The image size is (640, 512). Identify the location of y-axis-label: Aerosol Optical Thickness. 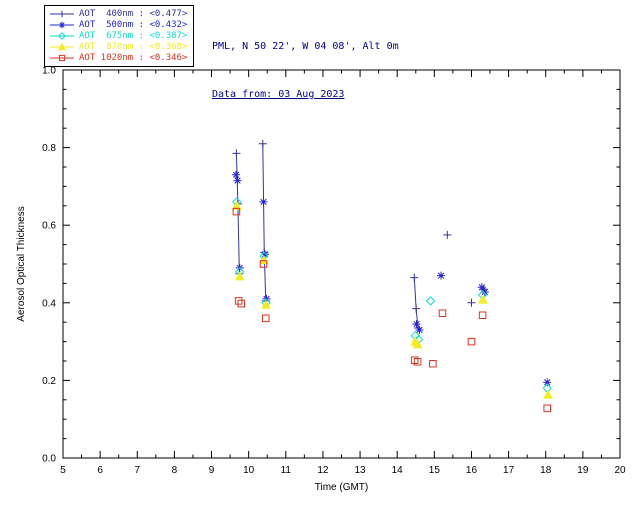
(21, 263).